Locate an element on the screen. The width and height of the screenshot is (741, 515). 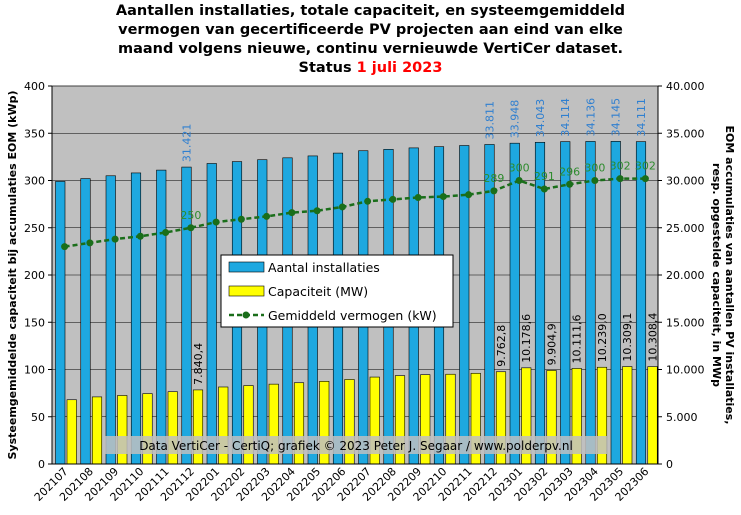
credit-box is located at coordinates (356, 445).